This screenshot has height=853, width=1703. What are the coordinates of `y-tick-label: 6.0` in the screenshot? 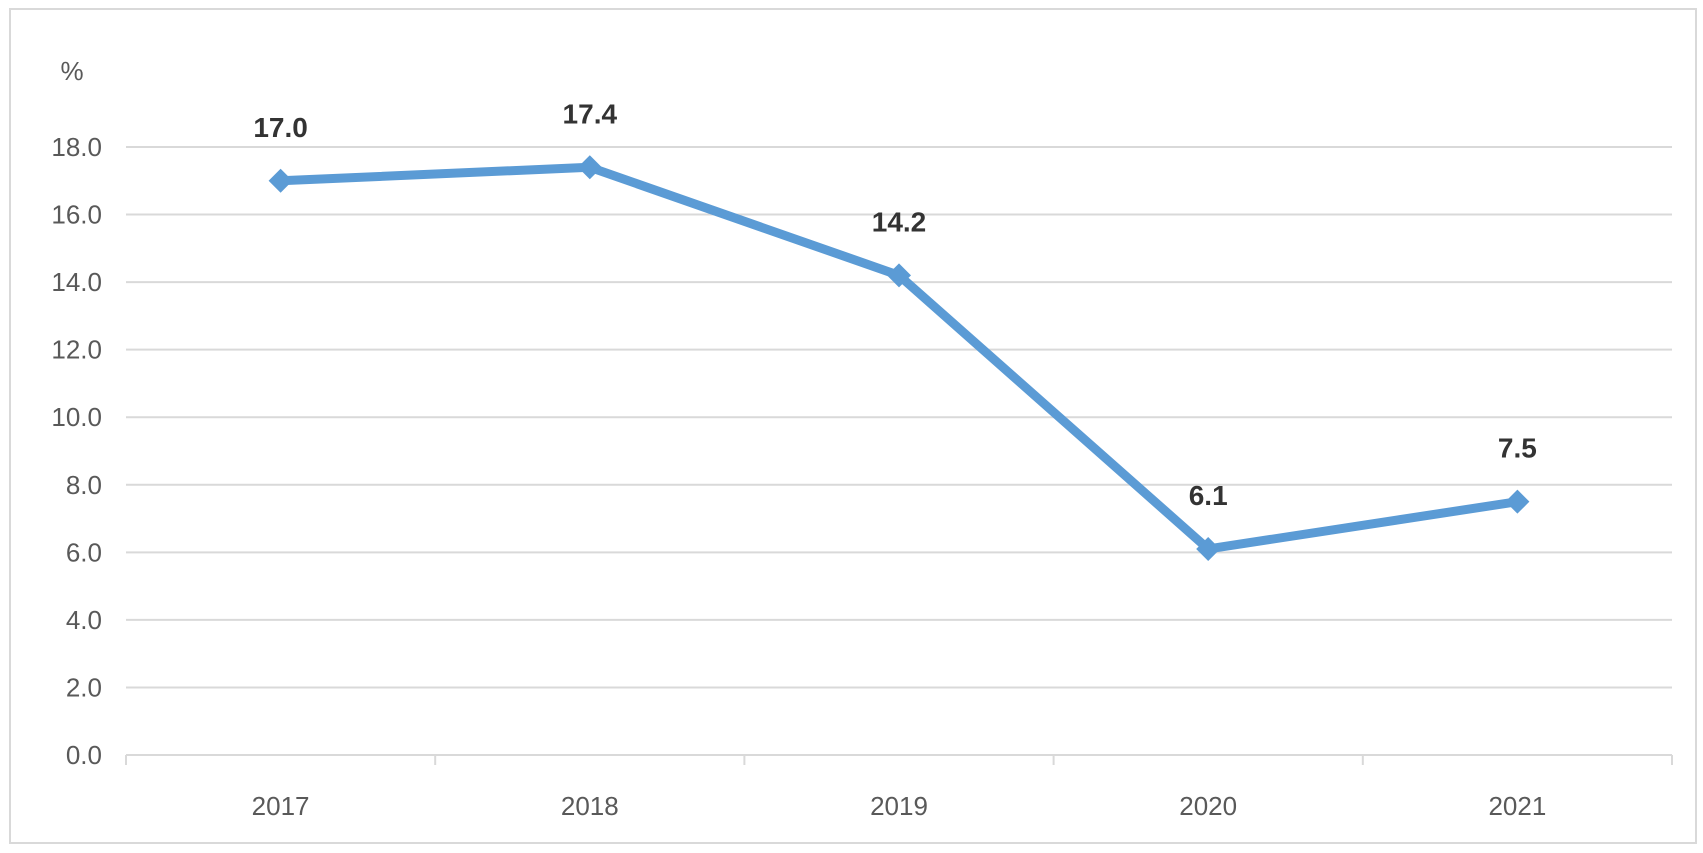 It's located at (84, 552).